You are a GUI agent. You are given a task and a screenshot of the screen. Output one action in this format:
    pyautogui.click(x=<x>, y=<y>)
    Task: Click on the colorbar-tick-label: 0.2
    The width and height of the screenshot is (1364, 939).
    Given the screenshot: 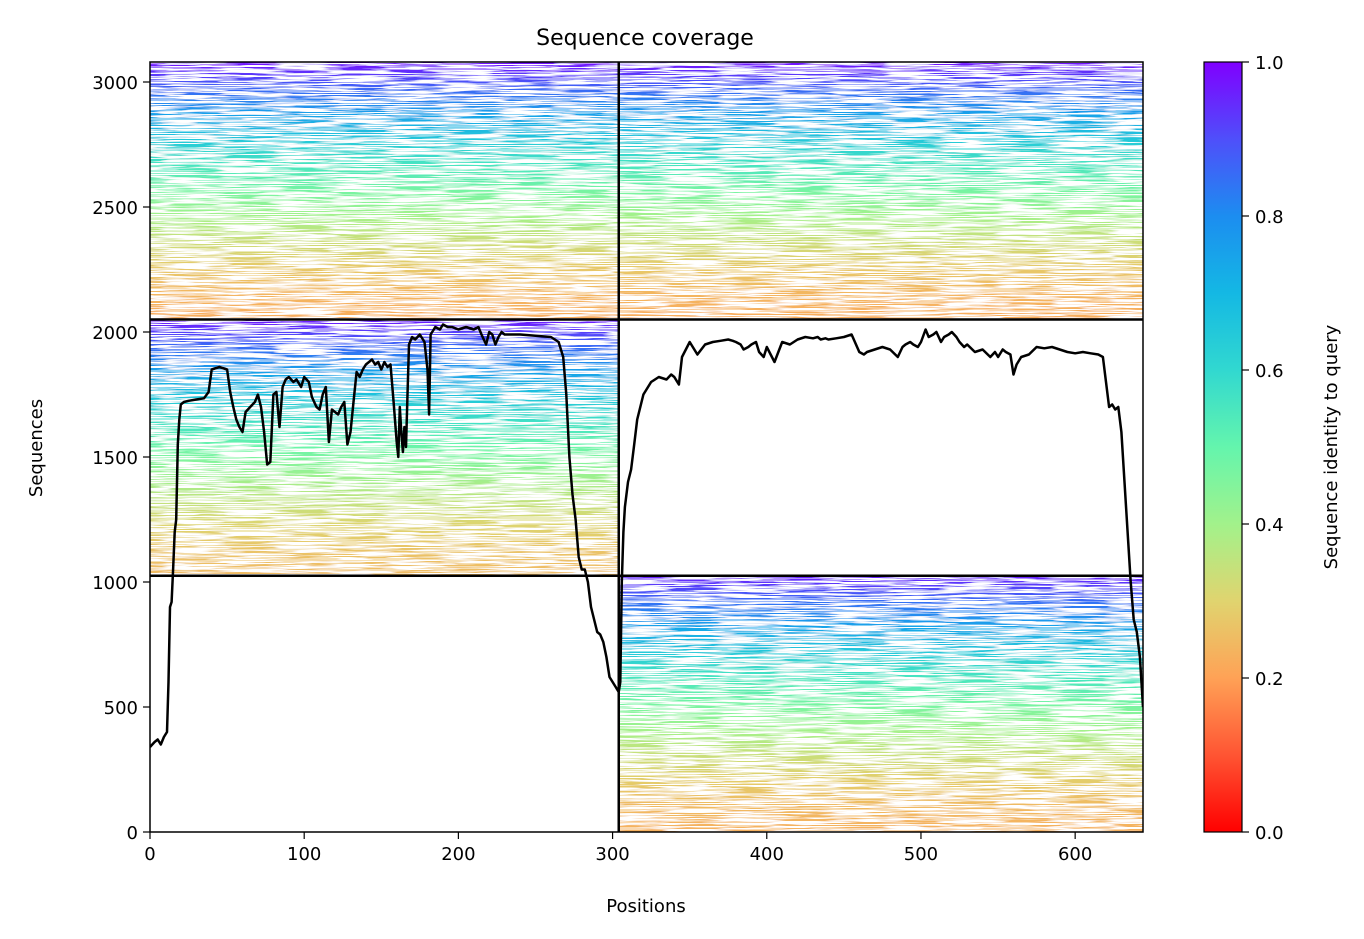 What is the action you would take?
    pyautogui.click(x=1269, y=679)
    